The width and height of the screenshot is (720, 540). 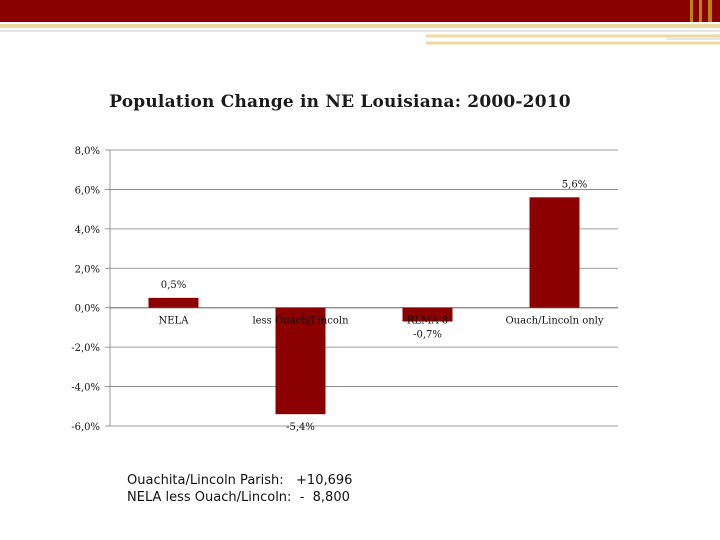 I want to click on y-tick-label: -2,0%, so click(x=85, y=348).